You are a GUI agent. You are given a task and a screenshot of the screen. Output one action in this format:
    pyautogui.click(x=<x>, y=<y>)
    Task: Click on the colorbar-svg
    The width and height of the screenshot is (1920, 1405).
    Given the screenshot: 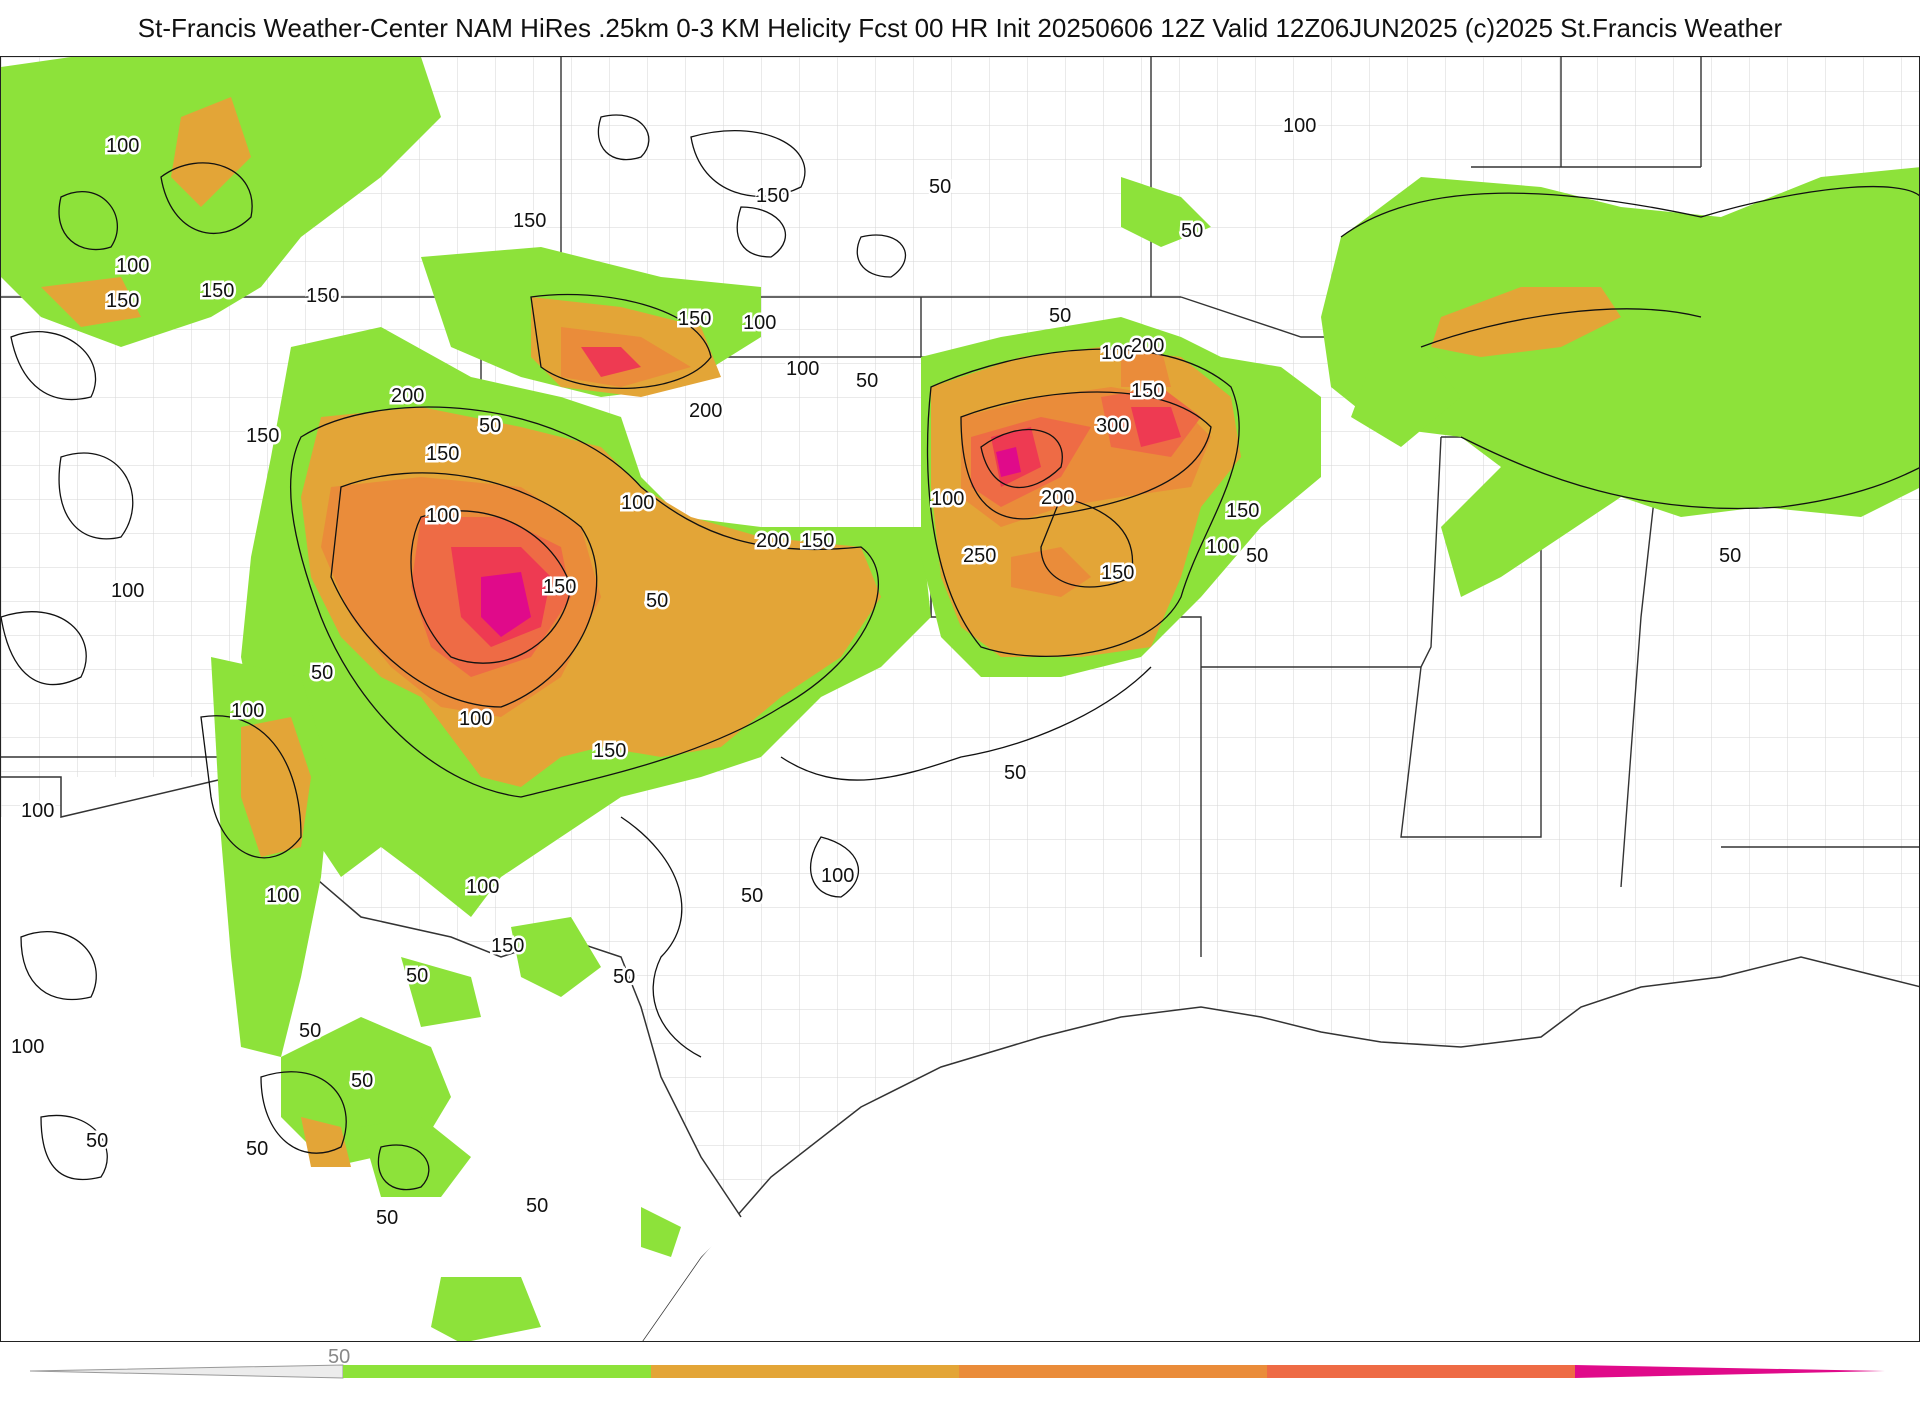 What is the action you would take?
    pyautogui.click(x=957, y=1371)
    